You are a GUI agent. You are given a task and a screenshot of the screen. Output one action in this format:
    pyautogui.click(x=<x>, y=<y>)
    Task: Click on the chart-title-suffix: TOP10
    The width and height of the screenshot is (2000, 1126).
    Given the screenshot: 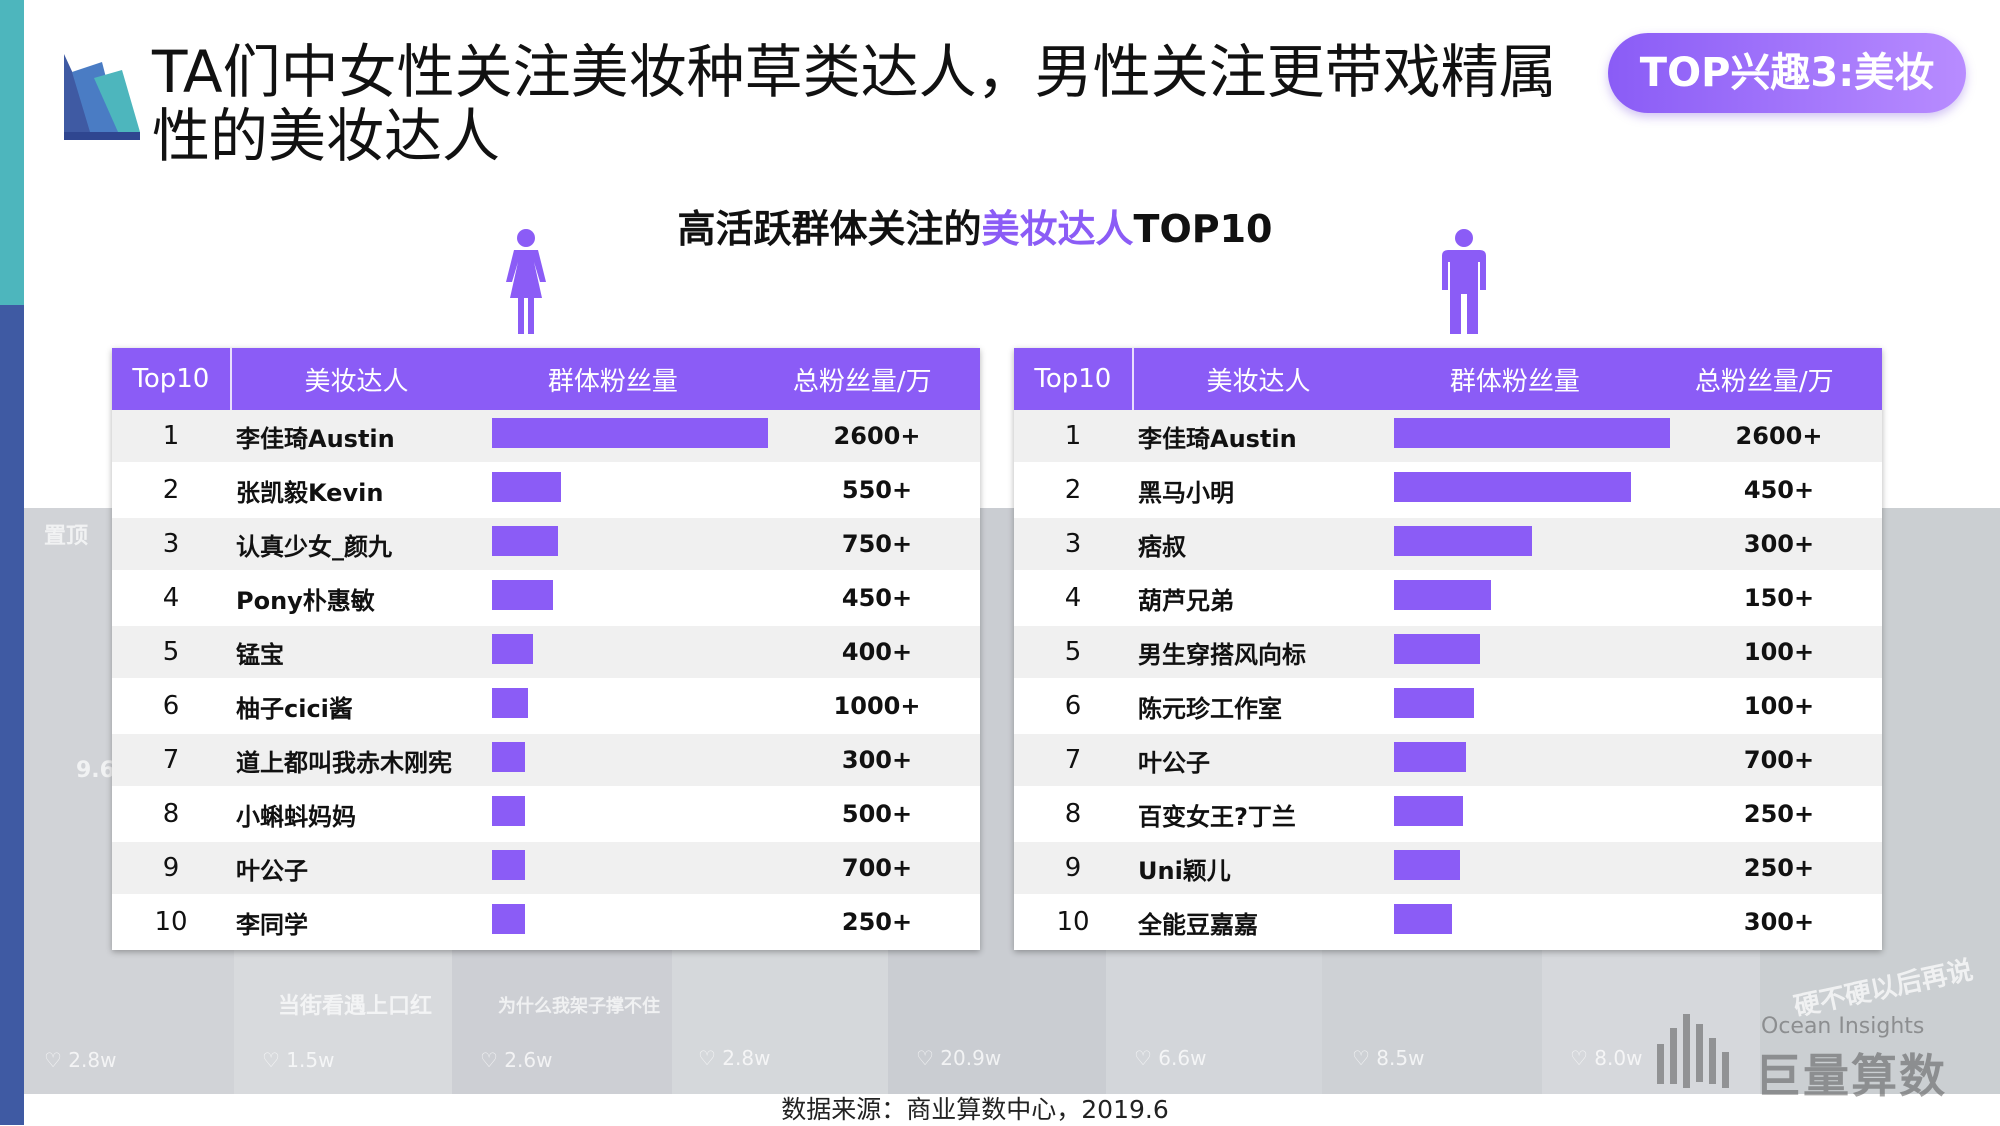 What is the action you would take?
    pyautogui.click(x=1203, y=229)
    